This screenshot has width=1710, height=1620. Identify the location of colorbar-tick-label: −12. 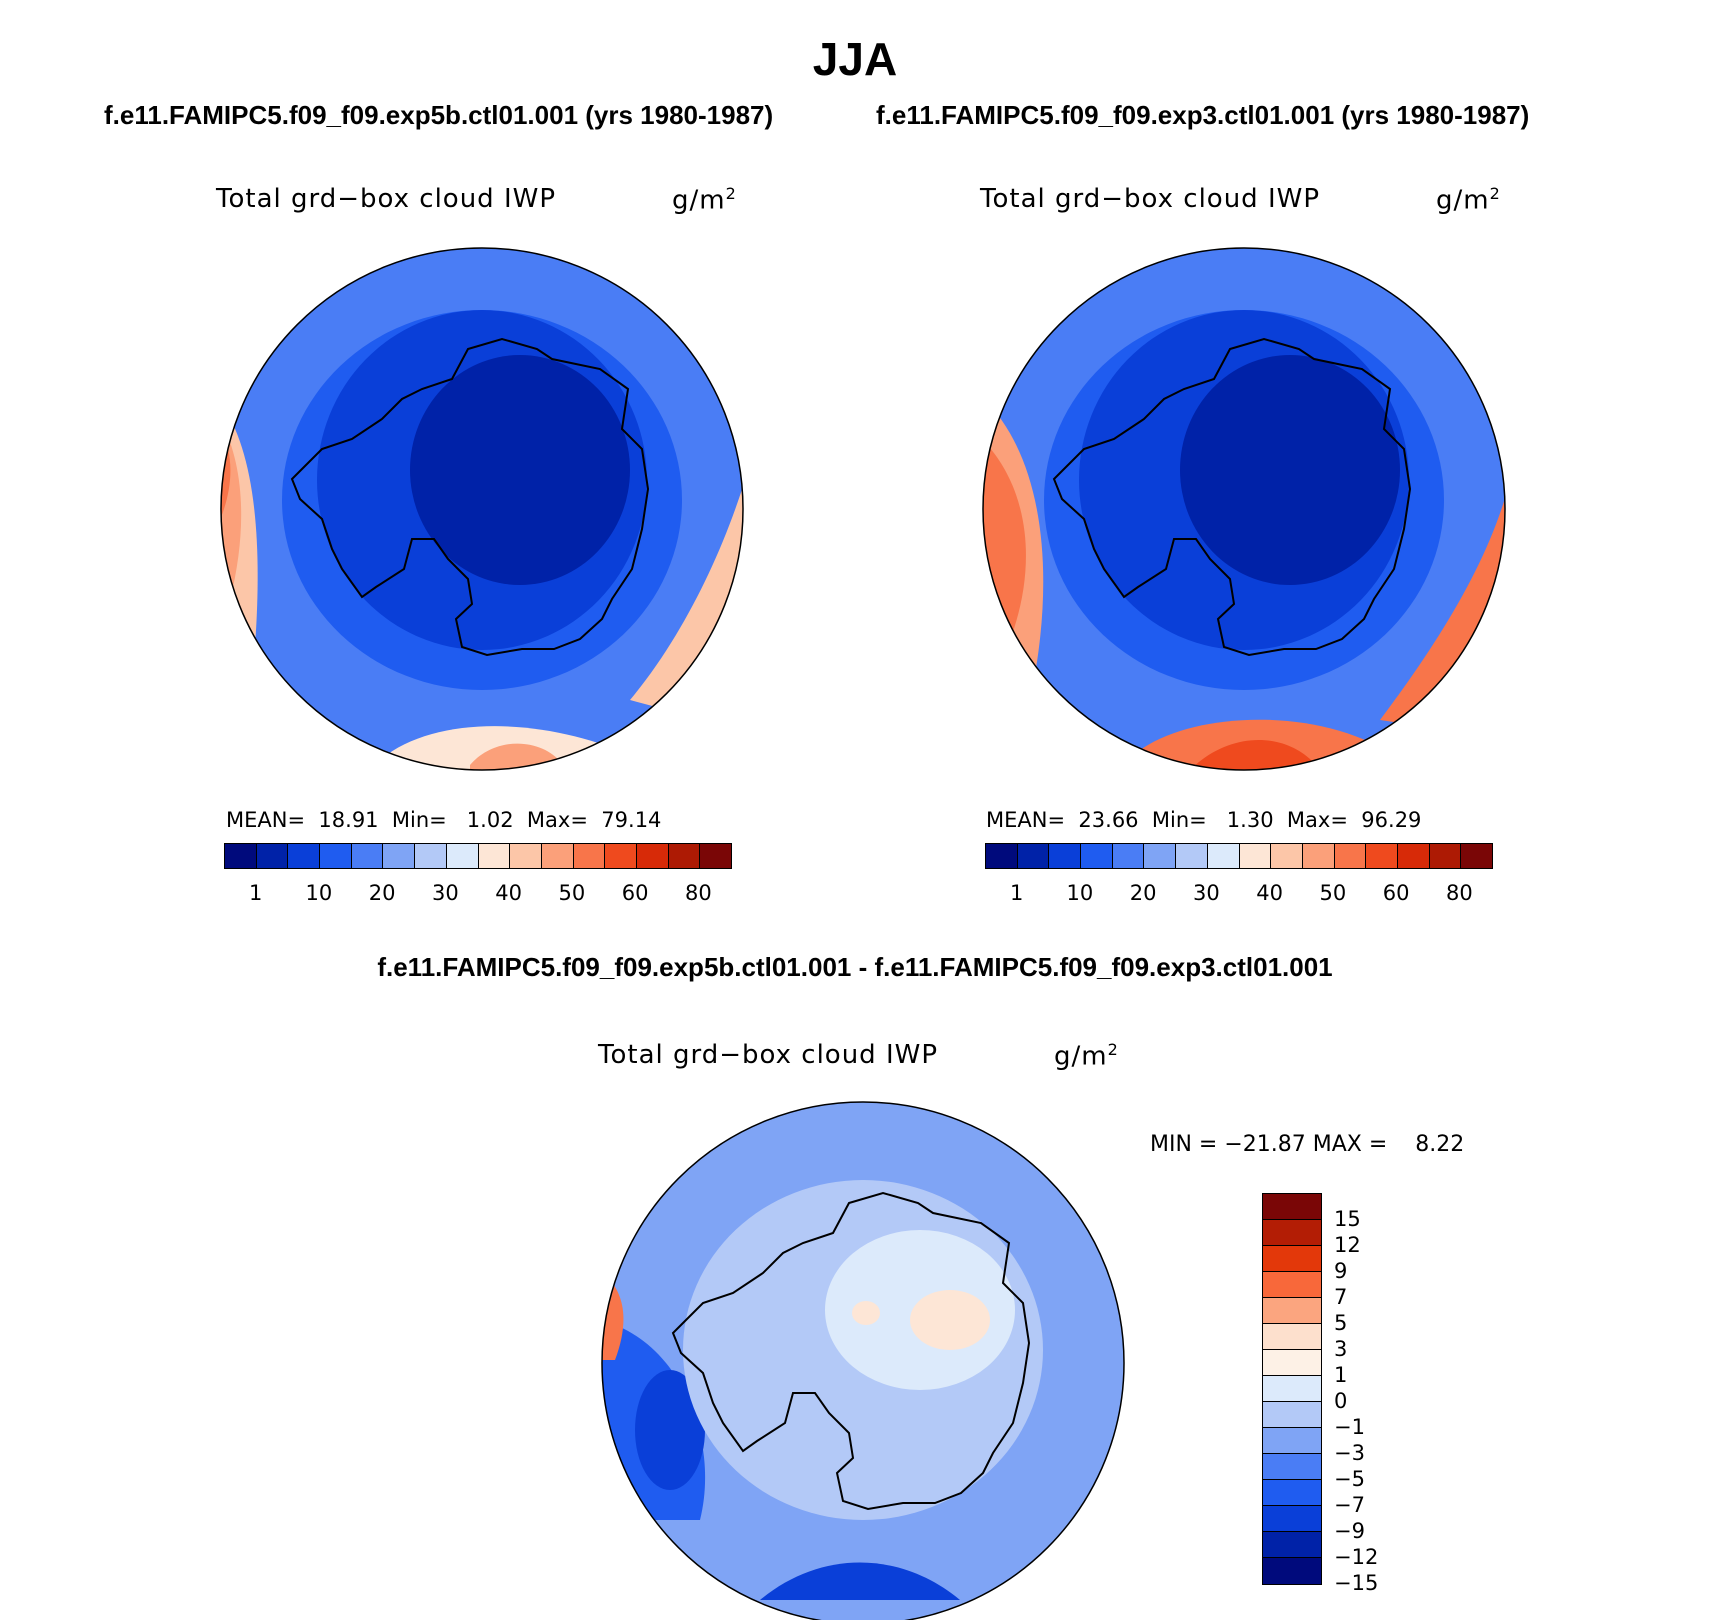
(1356, 1557).